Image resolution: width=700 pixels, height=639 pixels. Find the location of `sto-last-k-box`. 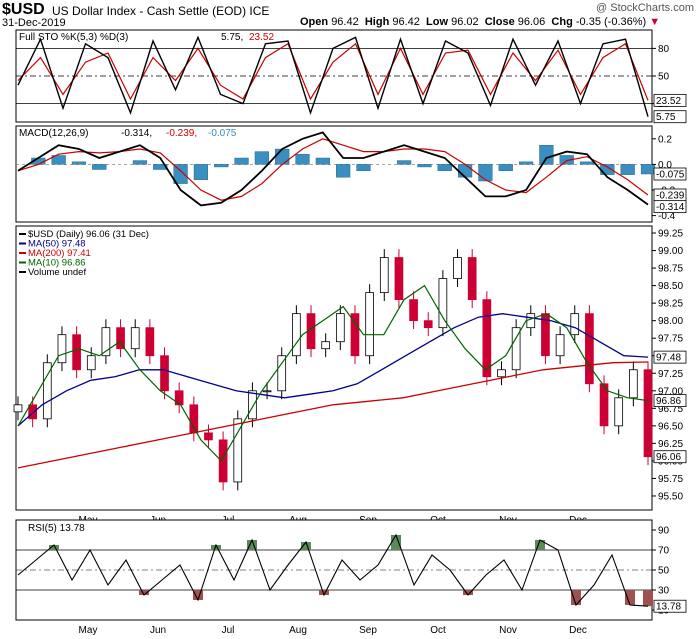

sto-last-k-box is located at coordinates (670, 117).